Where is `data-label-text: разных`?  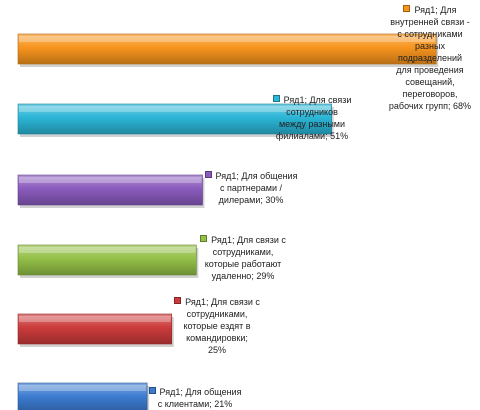 data-label-text: разных is located at coordinates (430, 46).